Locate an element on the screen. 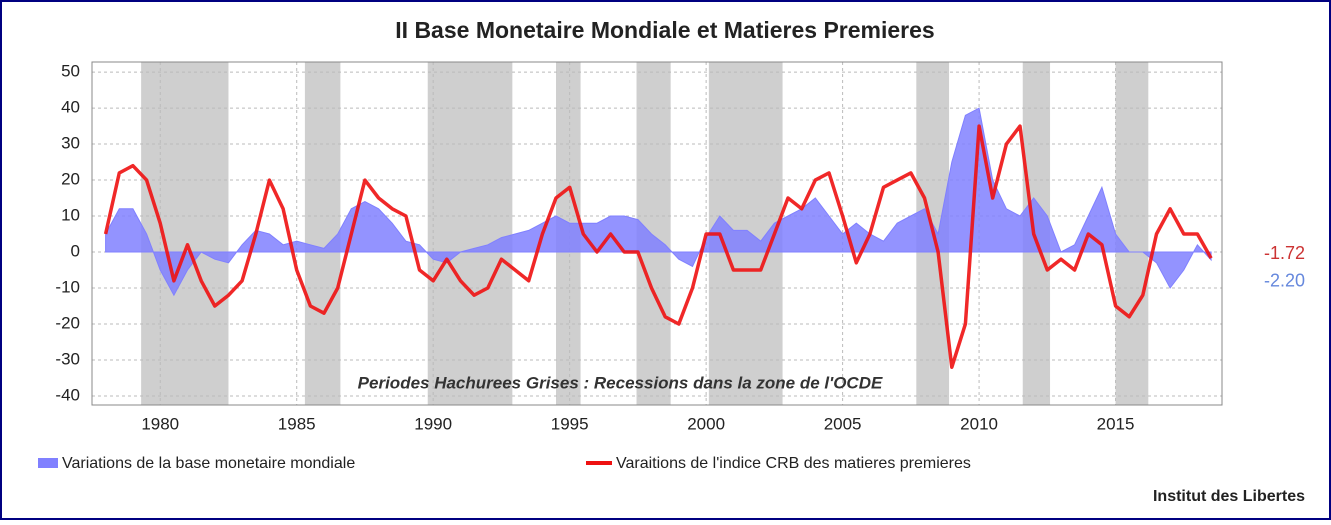 This screenshot has width=1331, height=525. y-tick-label: -20 is located at coordinates (67, 323).